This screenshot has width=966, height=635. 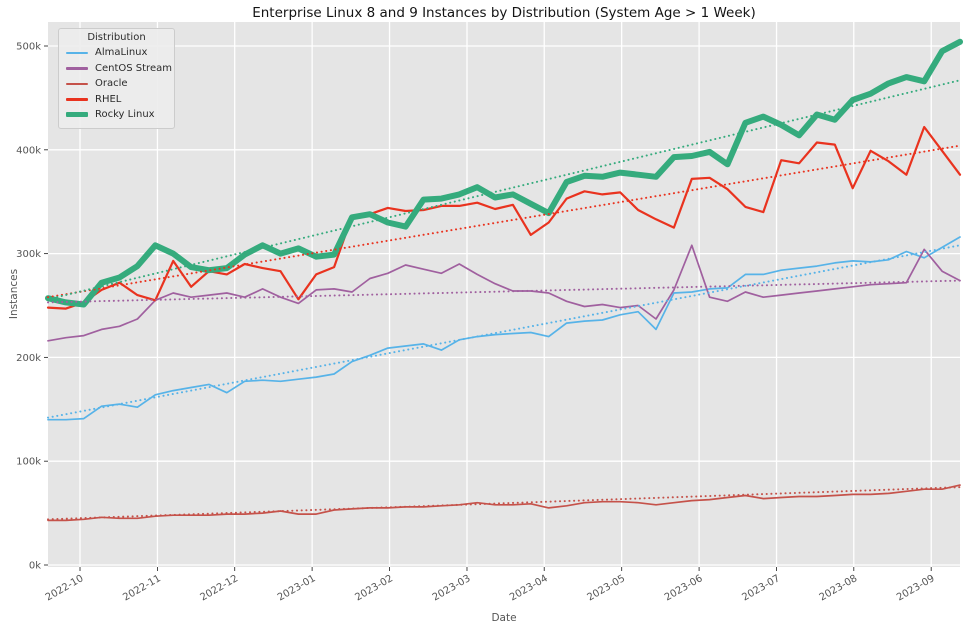 I want to click on legend-item-almalinux: AlmaLinux, so click(x=116, y=53).